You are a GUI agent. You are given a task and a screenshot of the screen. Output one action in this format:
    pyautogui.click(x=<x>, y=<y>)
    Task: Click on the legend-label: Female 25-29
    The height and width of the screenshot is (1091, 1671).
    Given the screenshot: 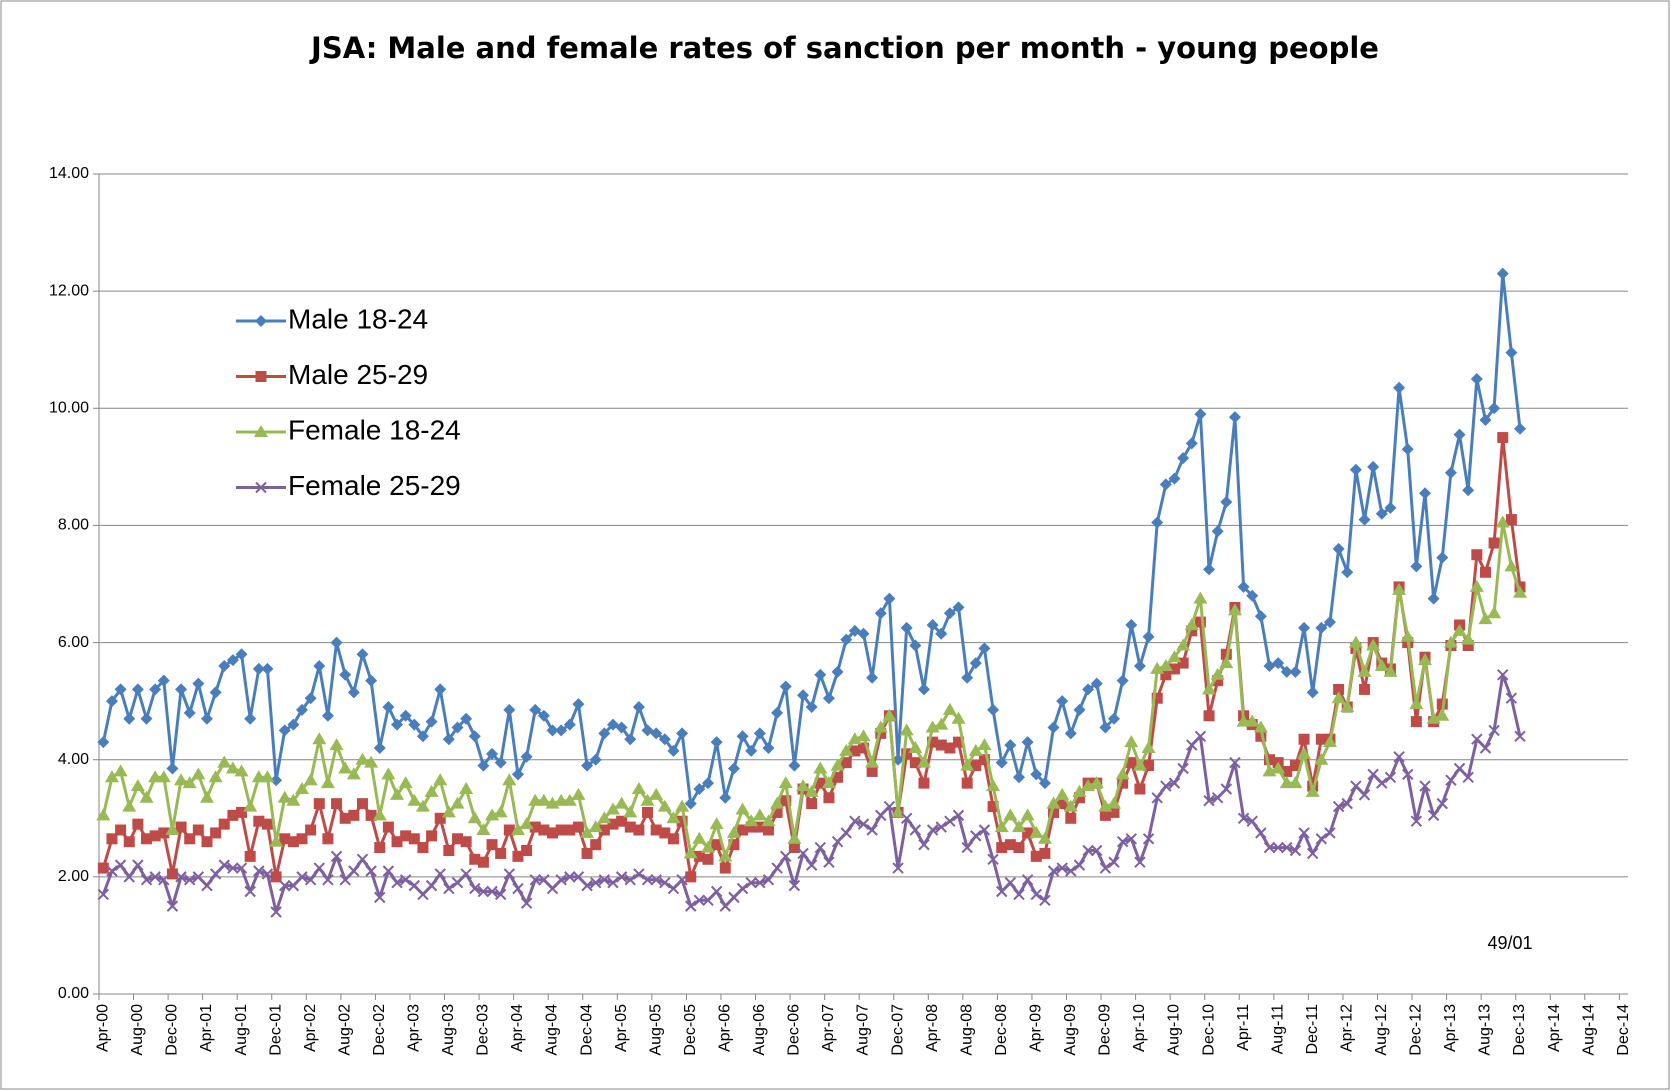 What is the action you would take?
    pyautogui.click(x=374, y=485)
    